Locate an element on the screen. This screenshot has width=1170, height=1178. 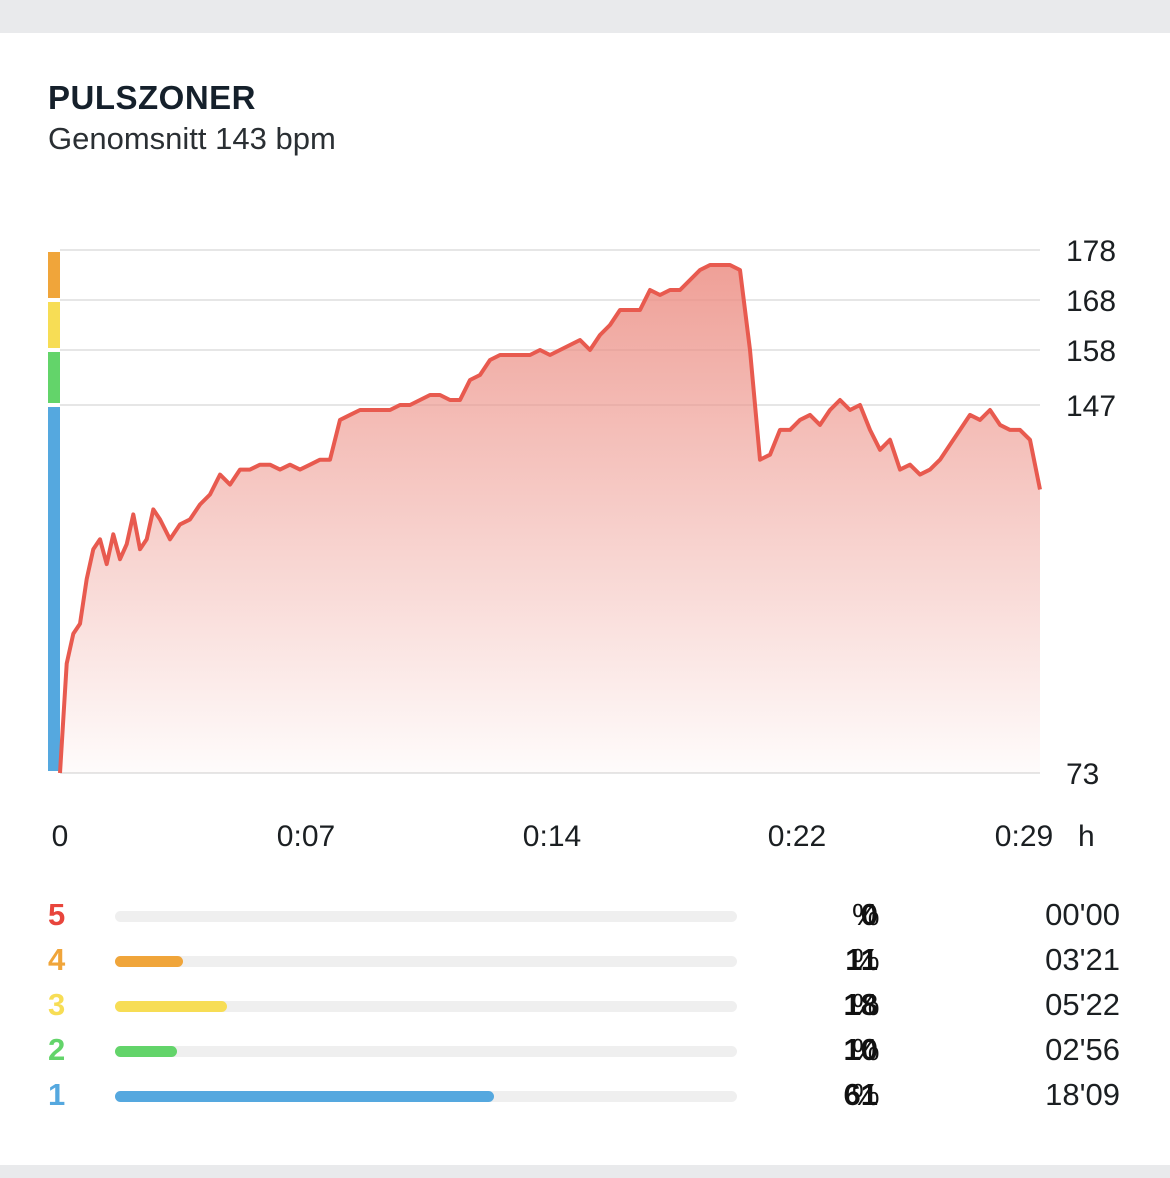
zone-row-4: 4 11% 03'21 is located at coordinates (585, 960).